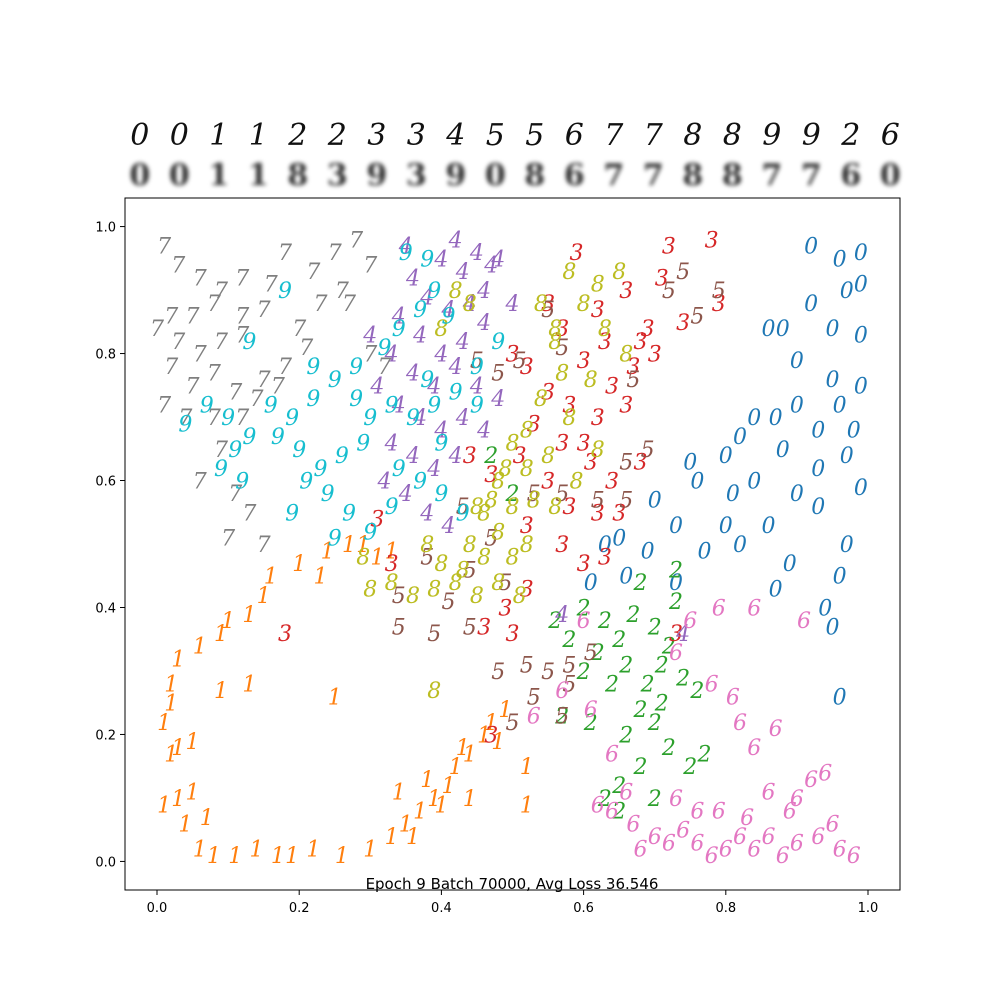 The image size is (1000, 1000). Describe the element at coordinates (890, 135) in the screenshot. I see `original-digit: 6` at that location.